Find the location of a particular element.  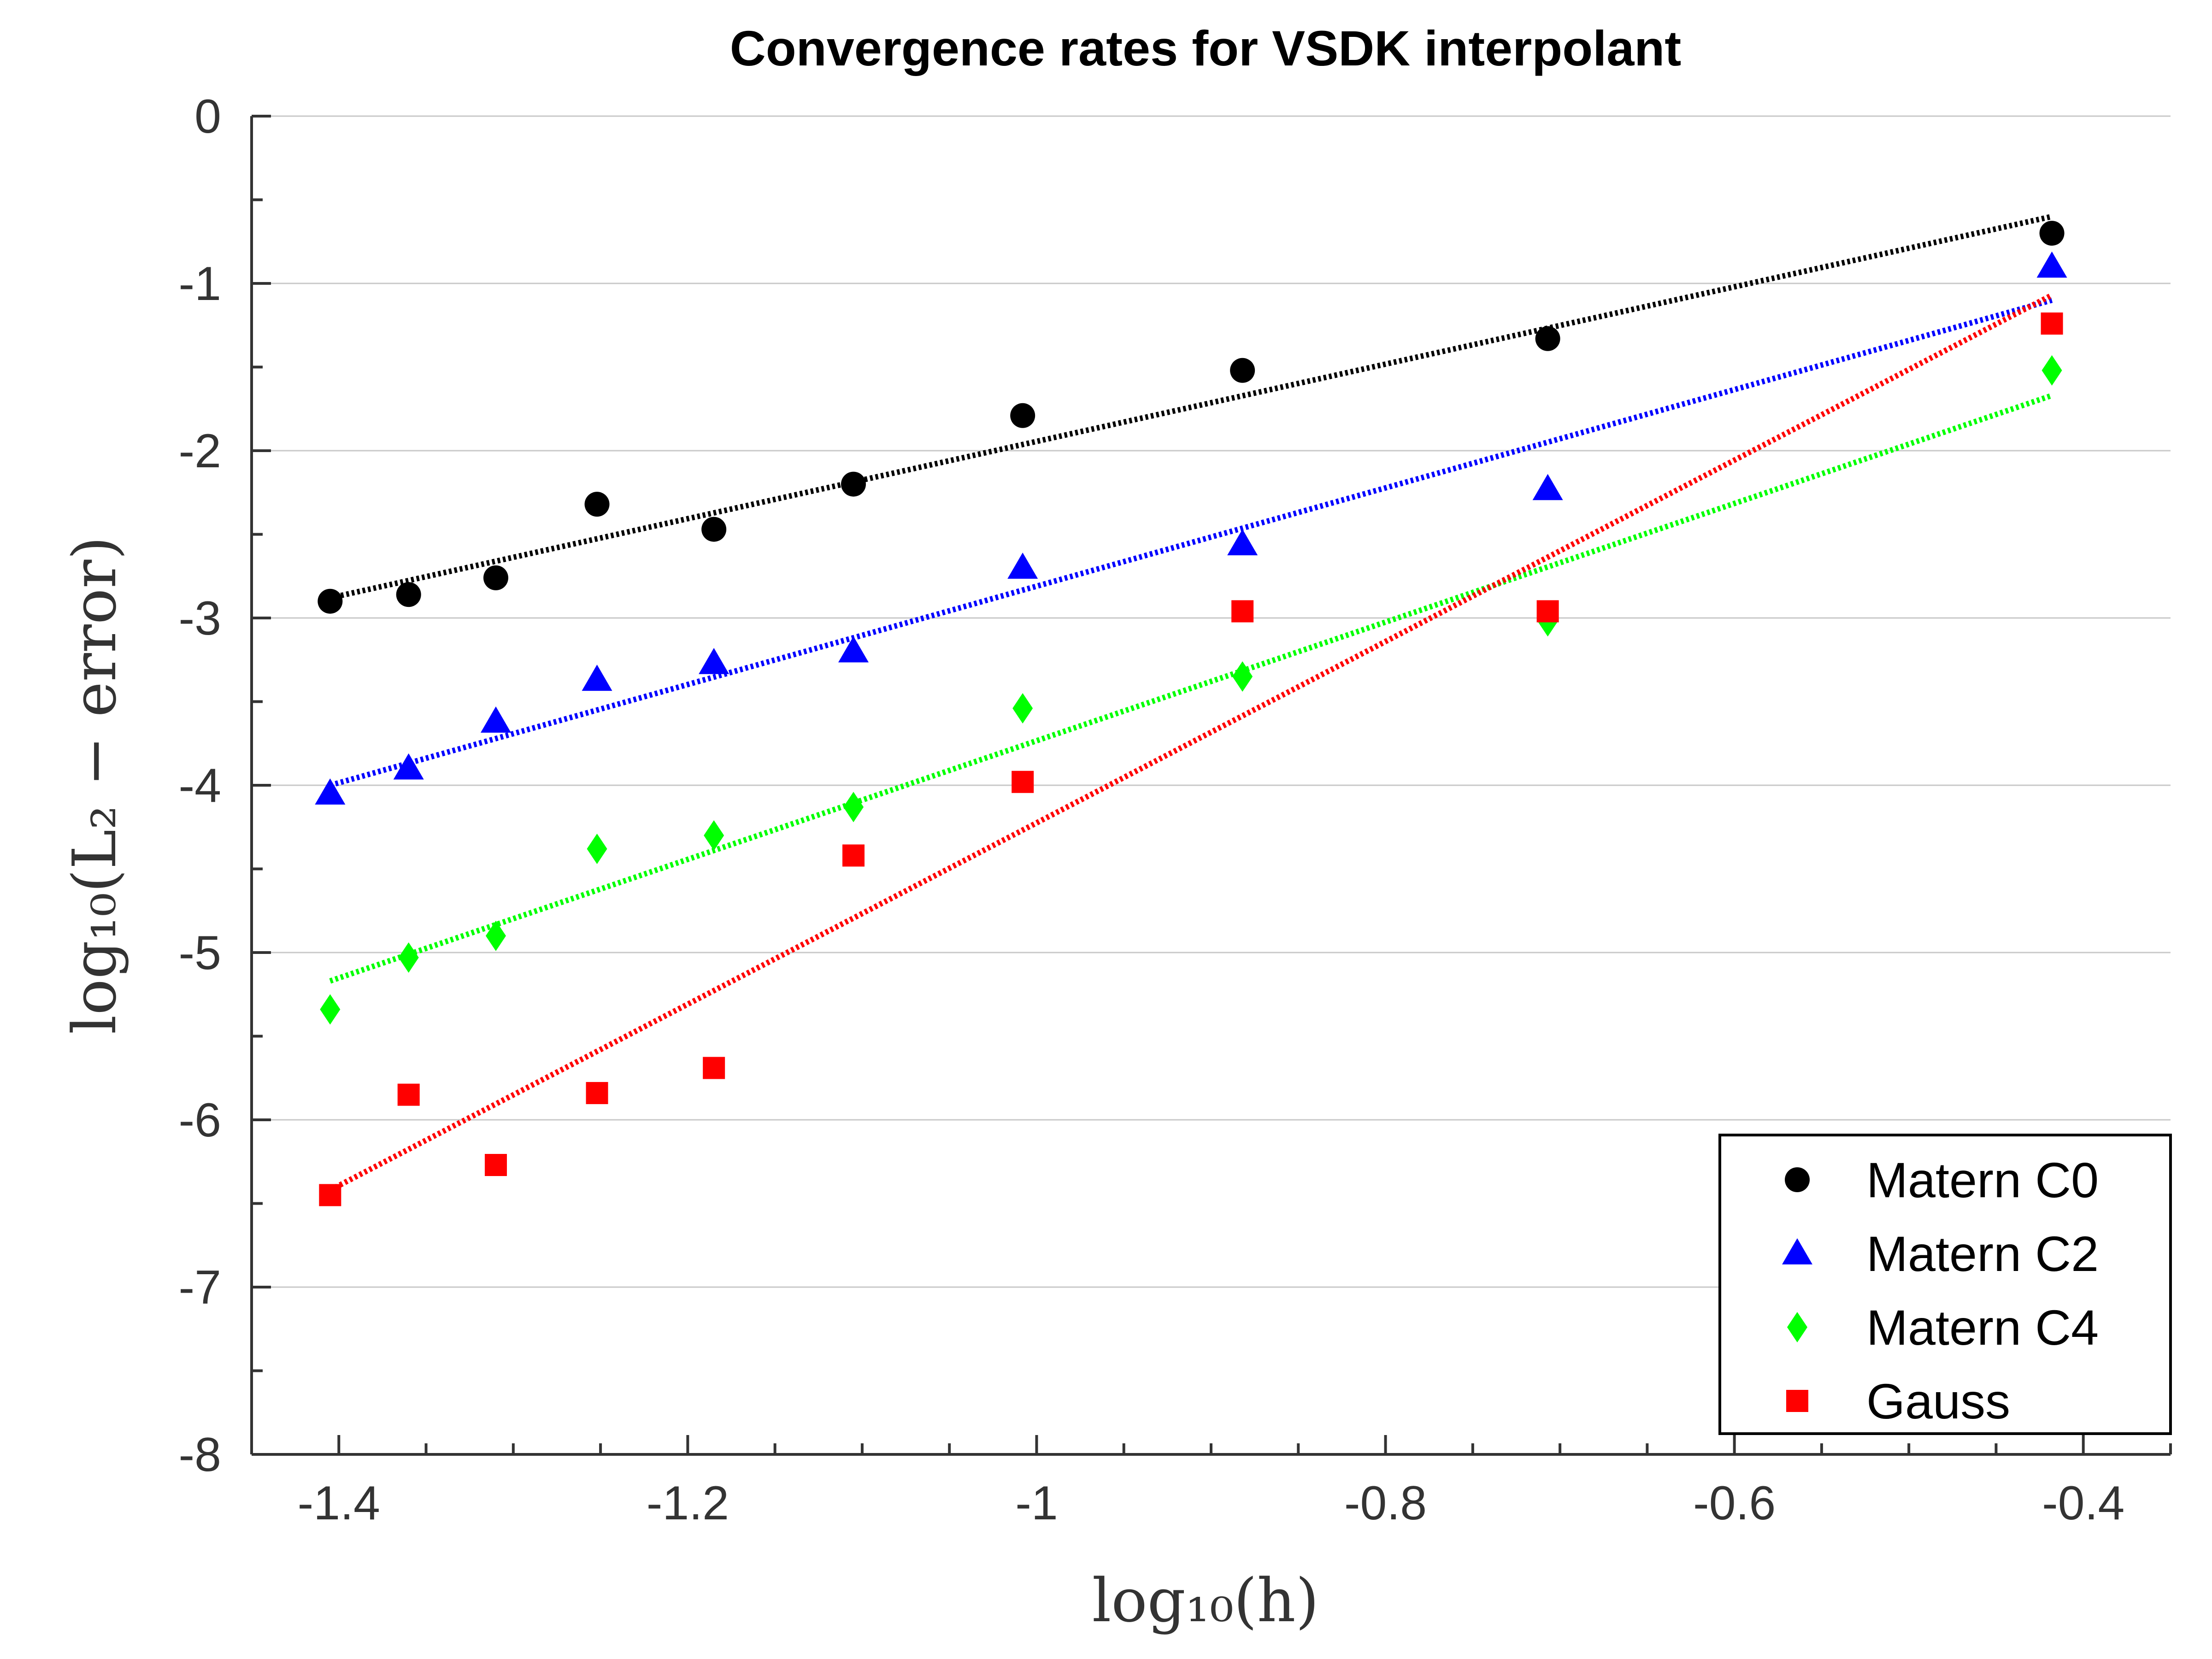

y-tick-label: -2 is located at coordinates (200, 451).